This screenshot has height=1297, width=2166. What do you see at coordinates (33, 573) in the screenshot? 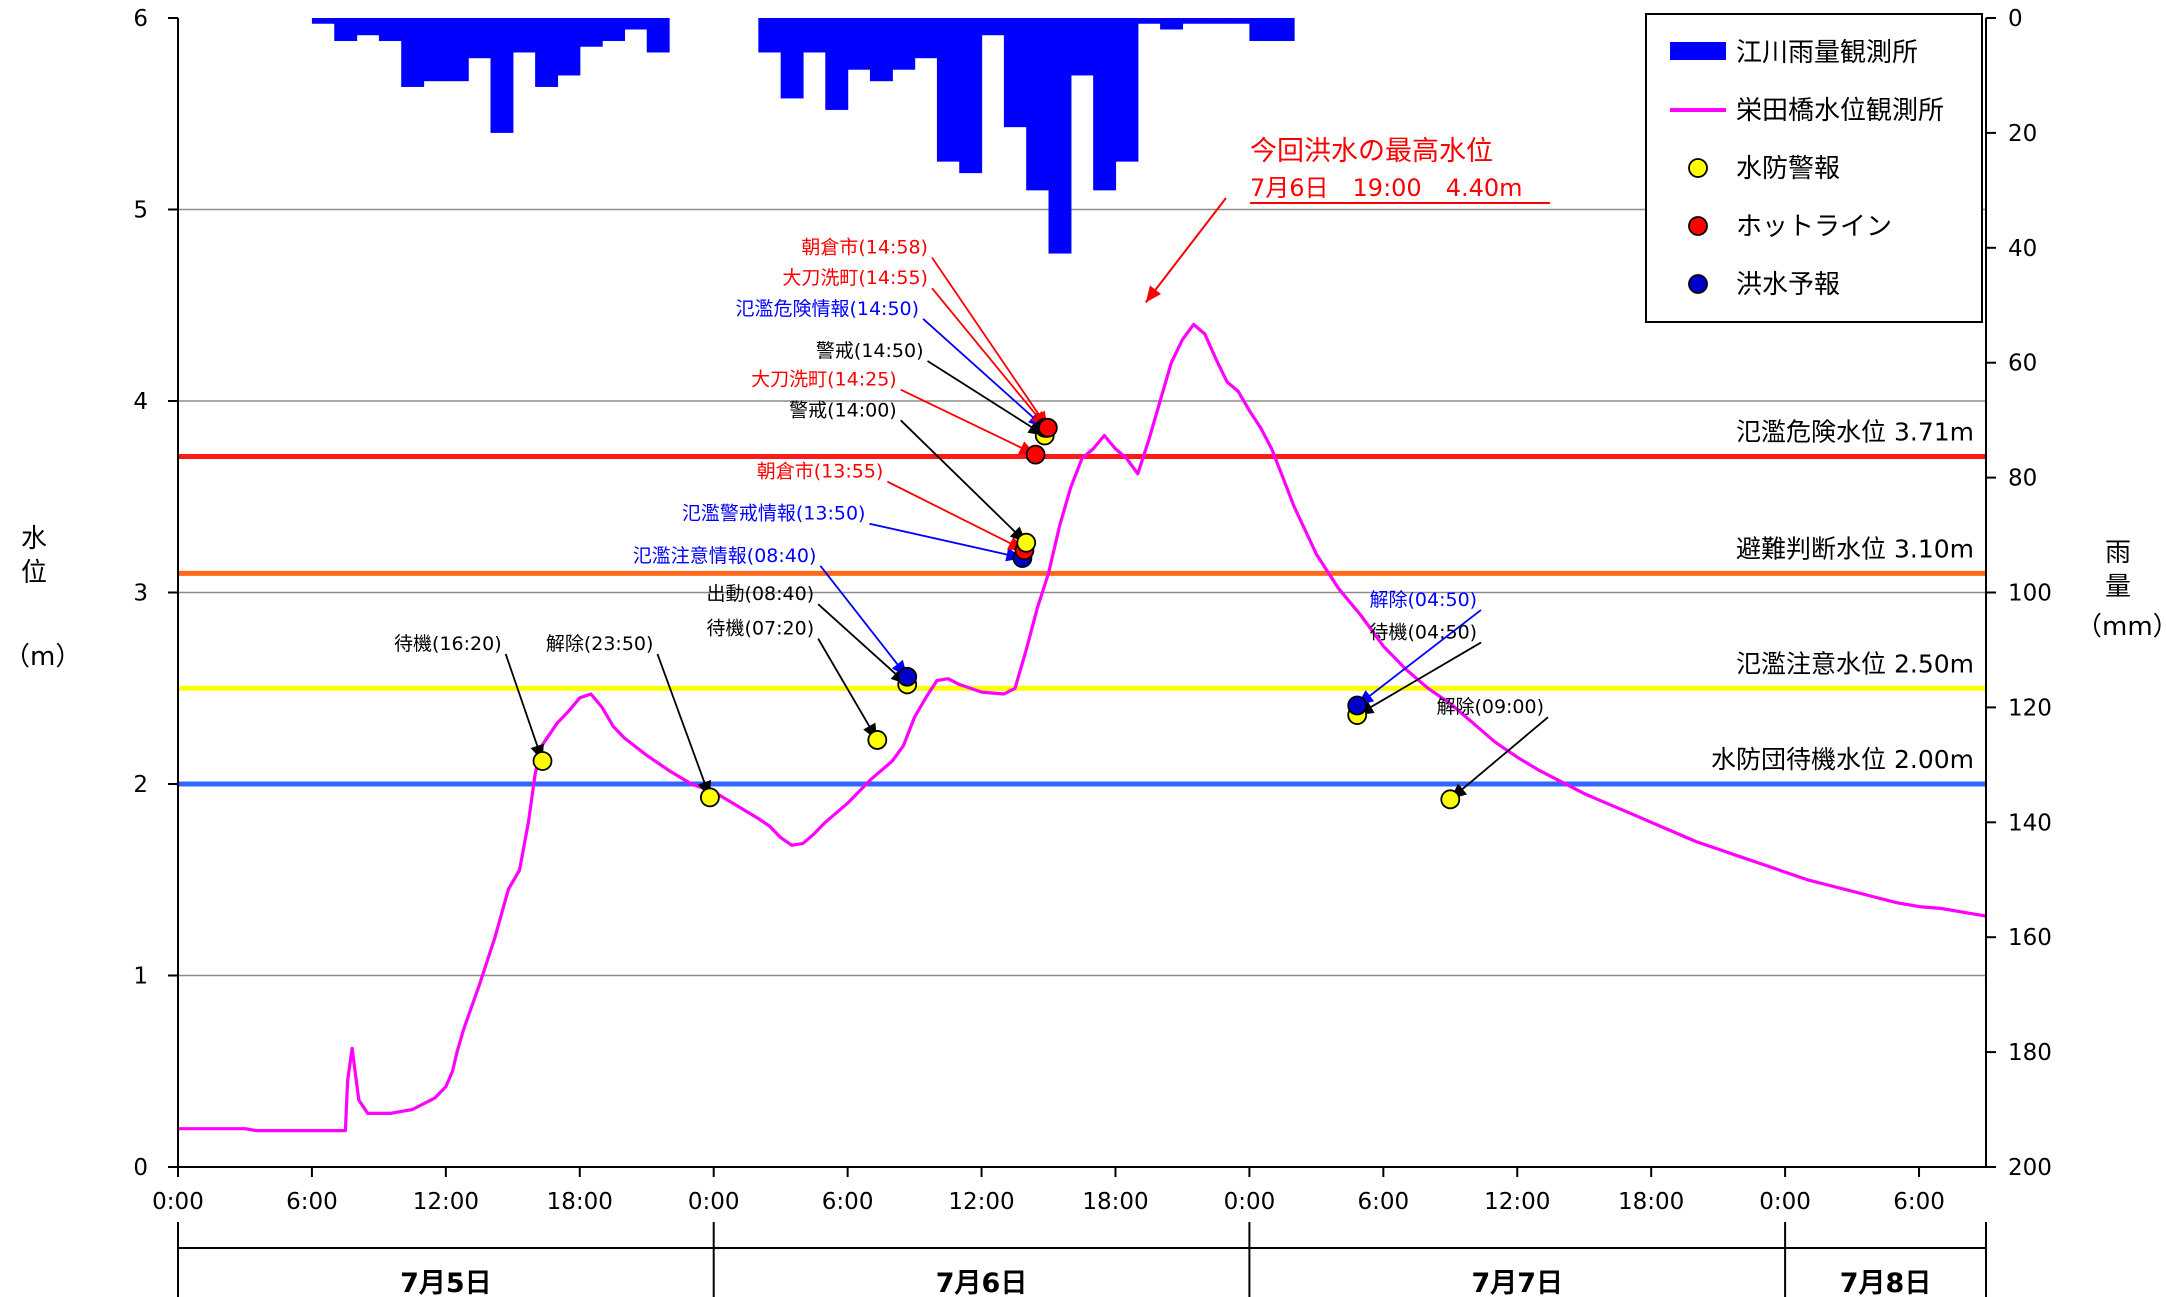
I see `left-axis-char-2: 位` at bounding box center [33, 573].